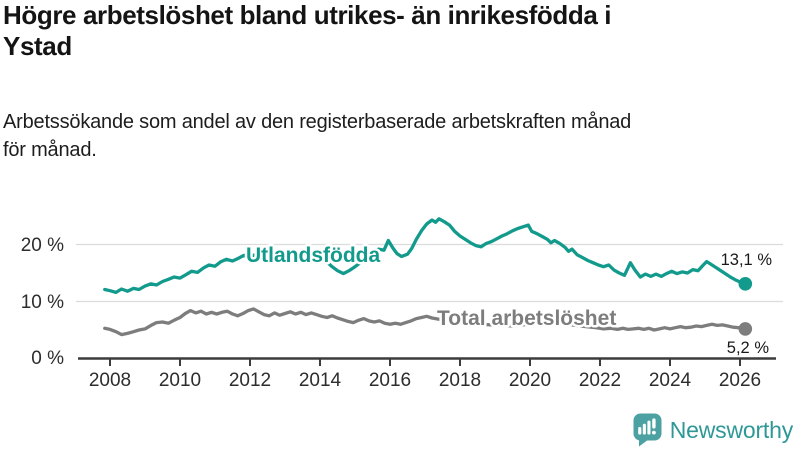 This screenshot has height=450, width=800. What do you see at coordinates (47, 358) in the screenshot?
I see `y-tick-label-0: 0 %` at bounding box center [47, 358].